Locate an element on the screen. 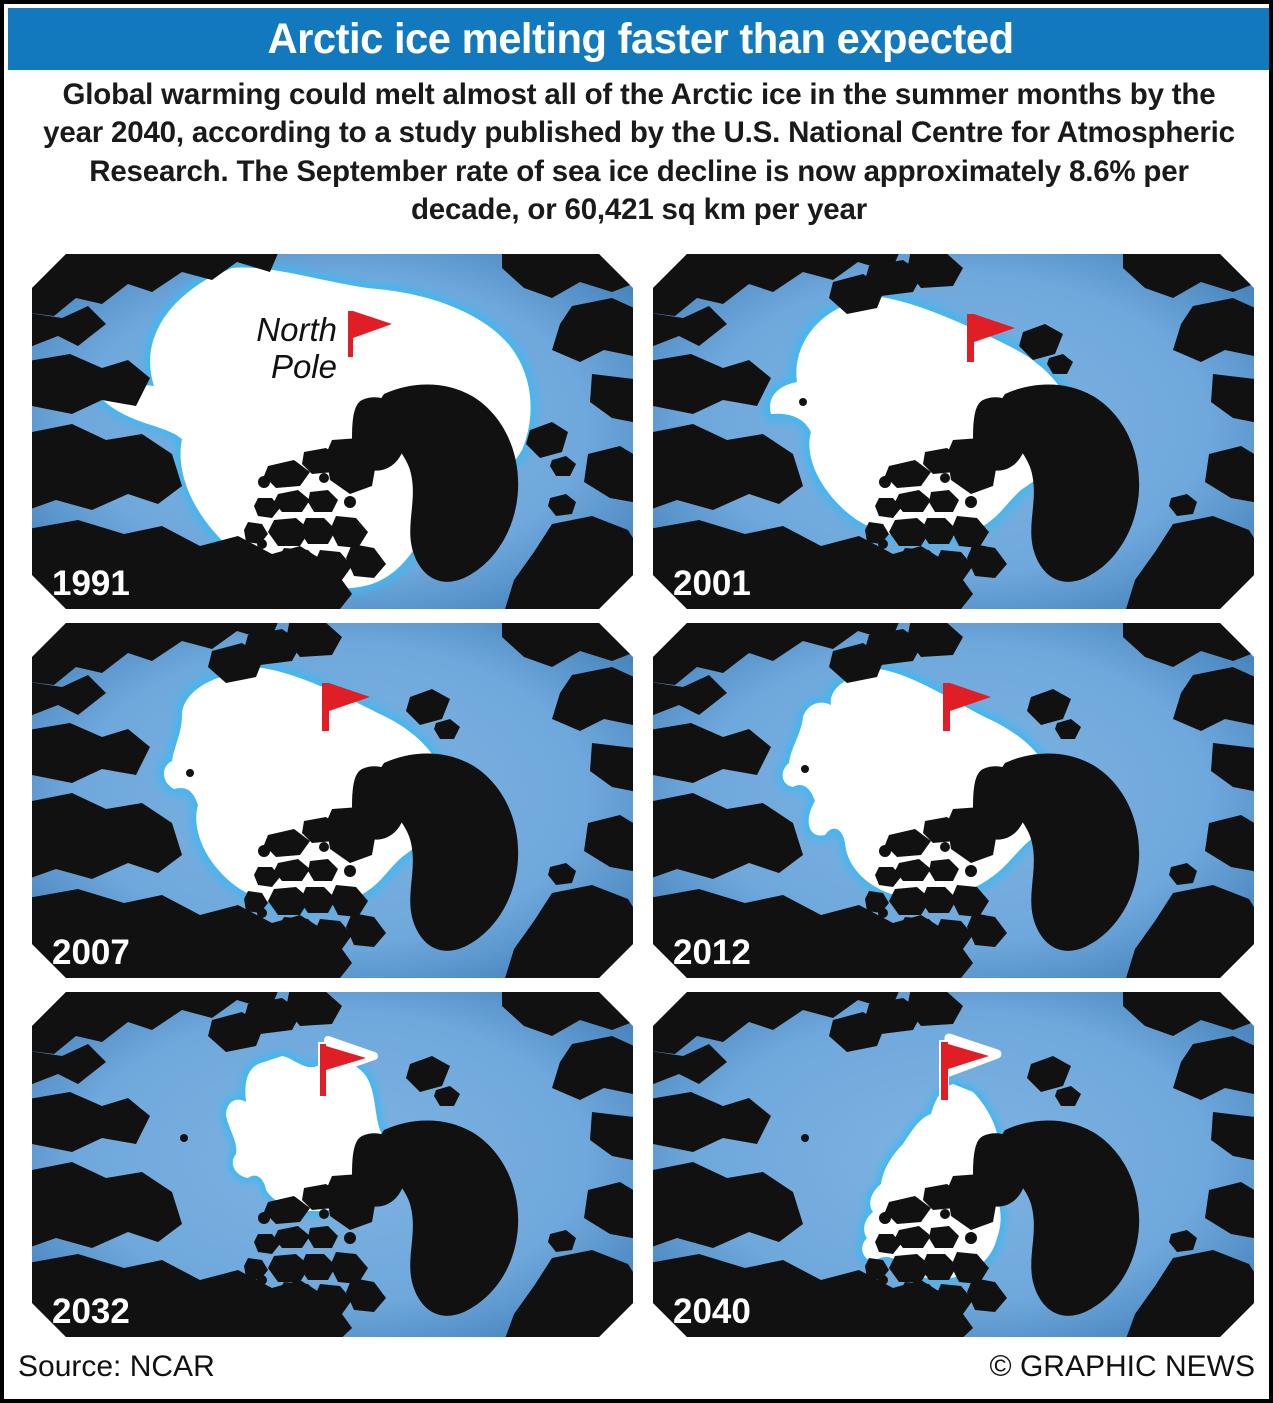 The width and height of the screenshot is (1273, 1403). arctic-map-2001 is located at coordinates (953, 431).